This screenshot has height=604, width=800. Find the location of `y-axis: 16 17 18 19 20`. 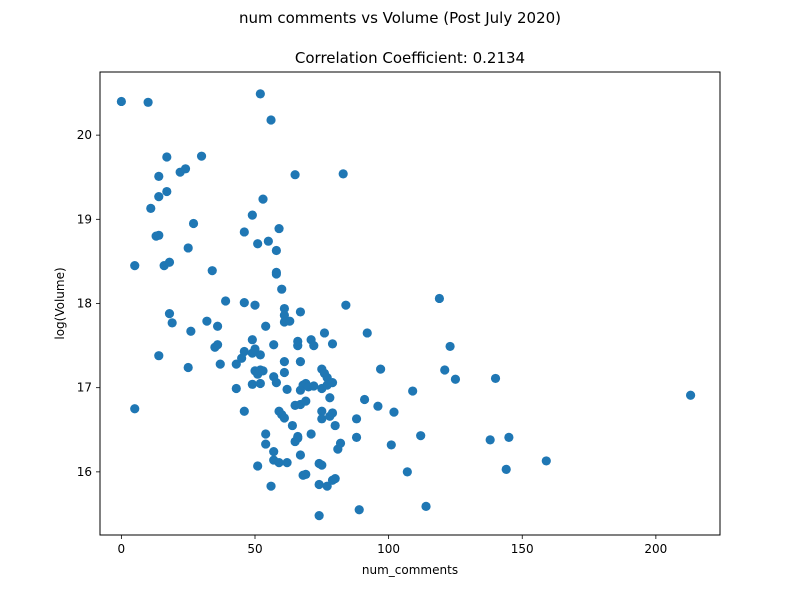

y-axis: 16 17 18 19 20 is located at coordinates (88, 303).